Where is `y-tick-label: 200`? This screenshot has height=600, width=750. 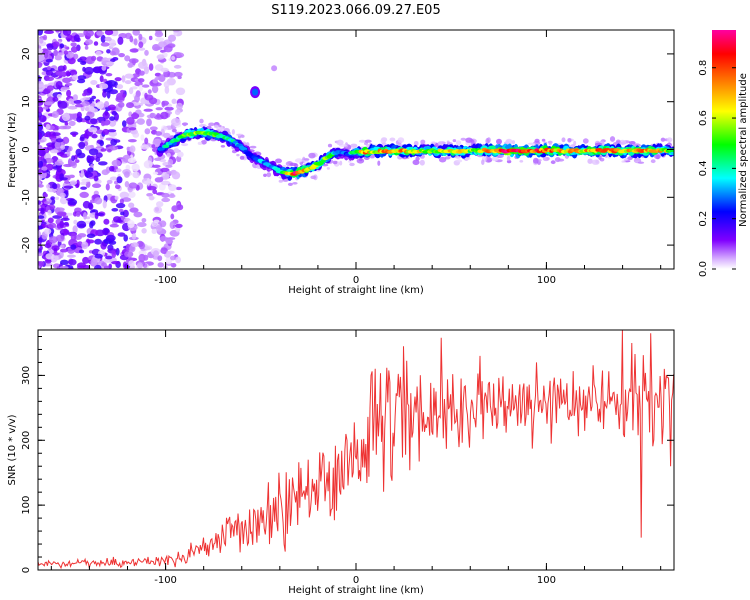 y-tick-label: 200 is located at coordinates (26, 440).